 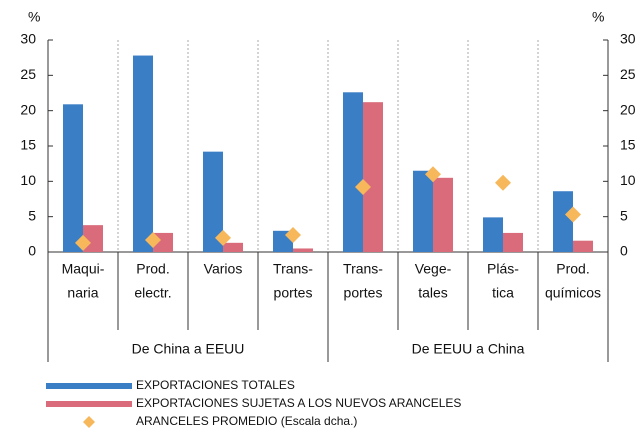 I want to click on x-tick-label: naria, so click(x=82, y=293).